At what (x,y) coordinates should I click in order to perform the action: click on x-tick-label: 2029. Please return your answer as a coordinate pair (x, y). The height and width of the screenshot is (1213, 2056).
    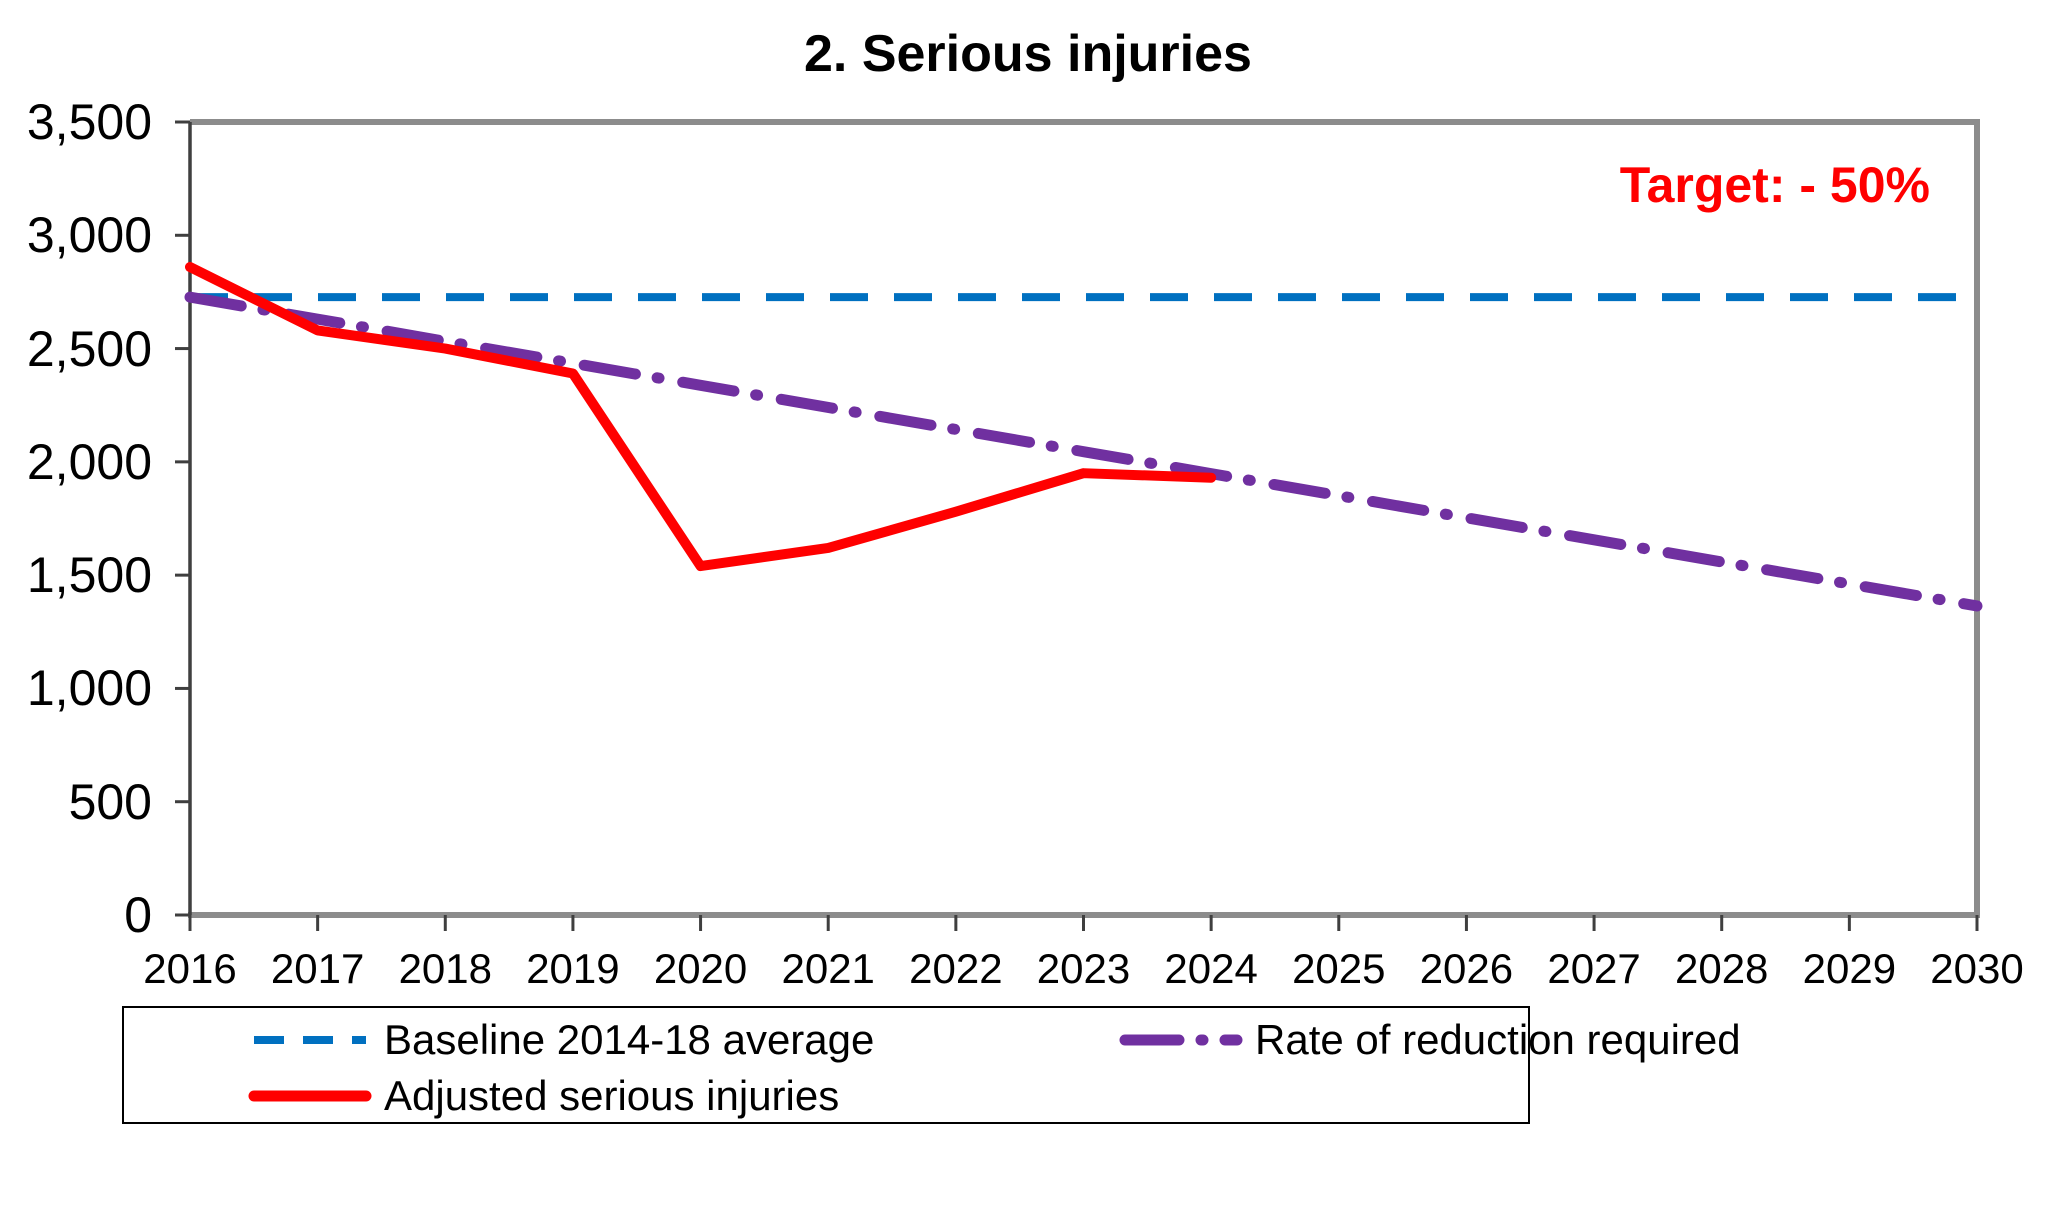
    Looking at the image, I should click on (1849, 968).